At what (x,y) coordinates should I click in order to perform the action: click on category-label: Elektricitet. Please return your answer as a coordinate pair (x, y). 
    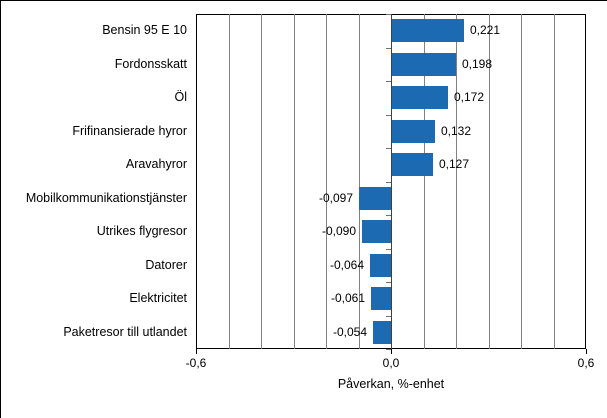
    Looking at the image, I should click on (158, 298).